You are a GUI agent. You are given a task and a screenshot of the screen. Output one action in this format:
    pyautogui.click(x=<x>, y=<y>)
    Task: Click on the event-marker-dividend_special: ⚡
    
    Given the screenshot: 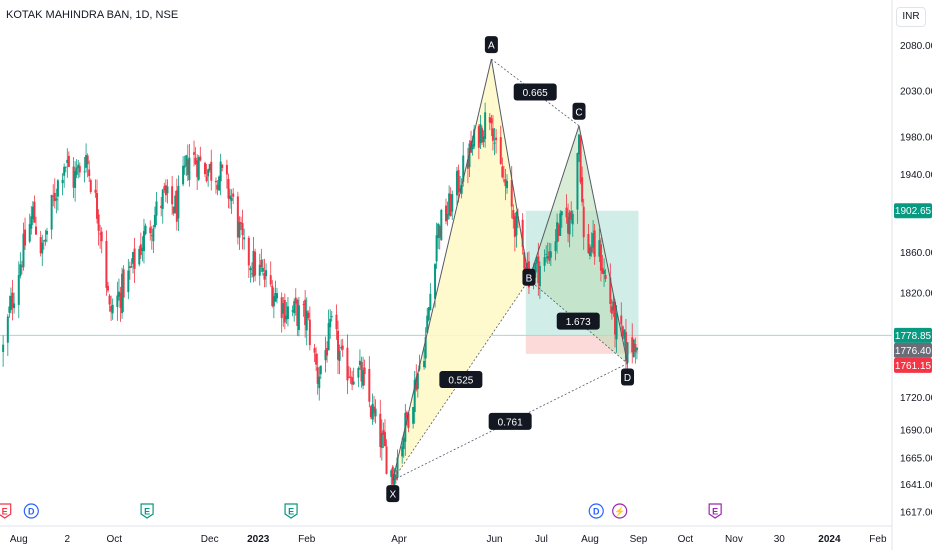 What is the action you would take?
    pyautogui.click(x=620, y=511)
    